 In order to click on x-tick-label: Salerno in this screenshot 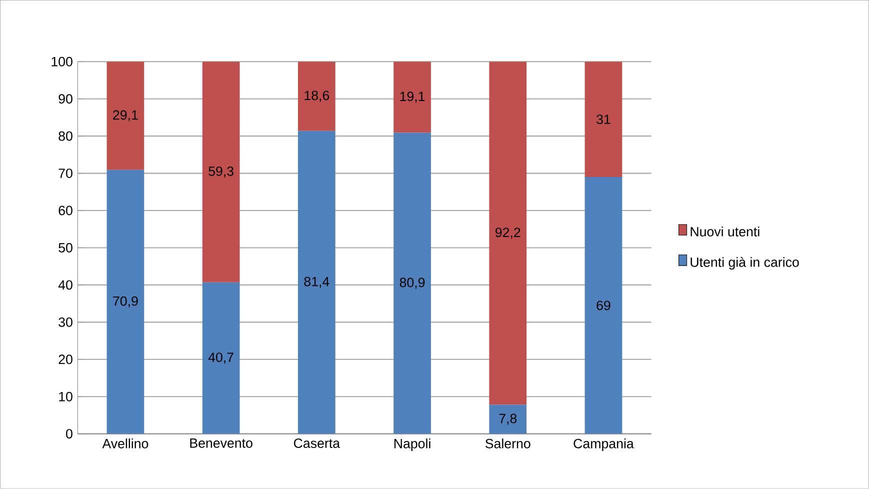, I will do `click(507, 443)`.